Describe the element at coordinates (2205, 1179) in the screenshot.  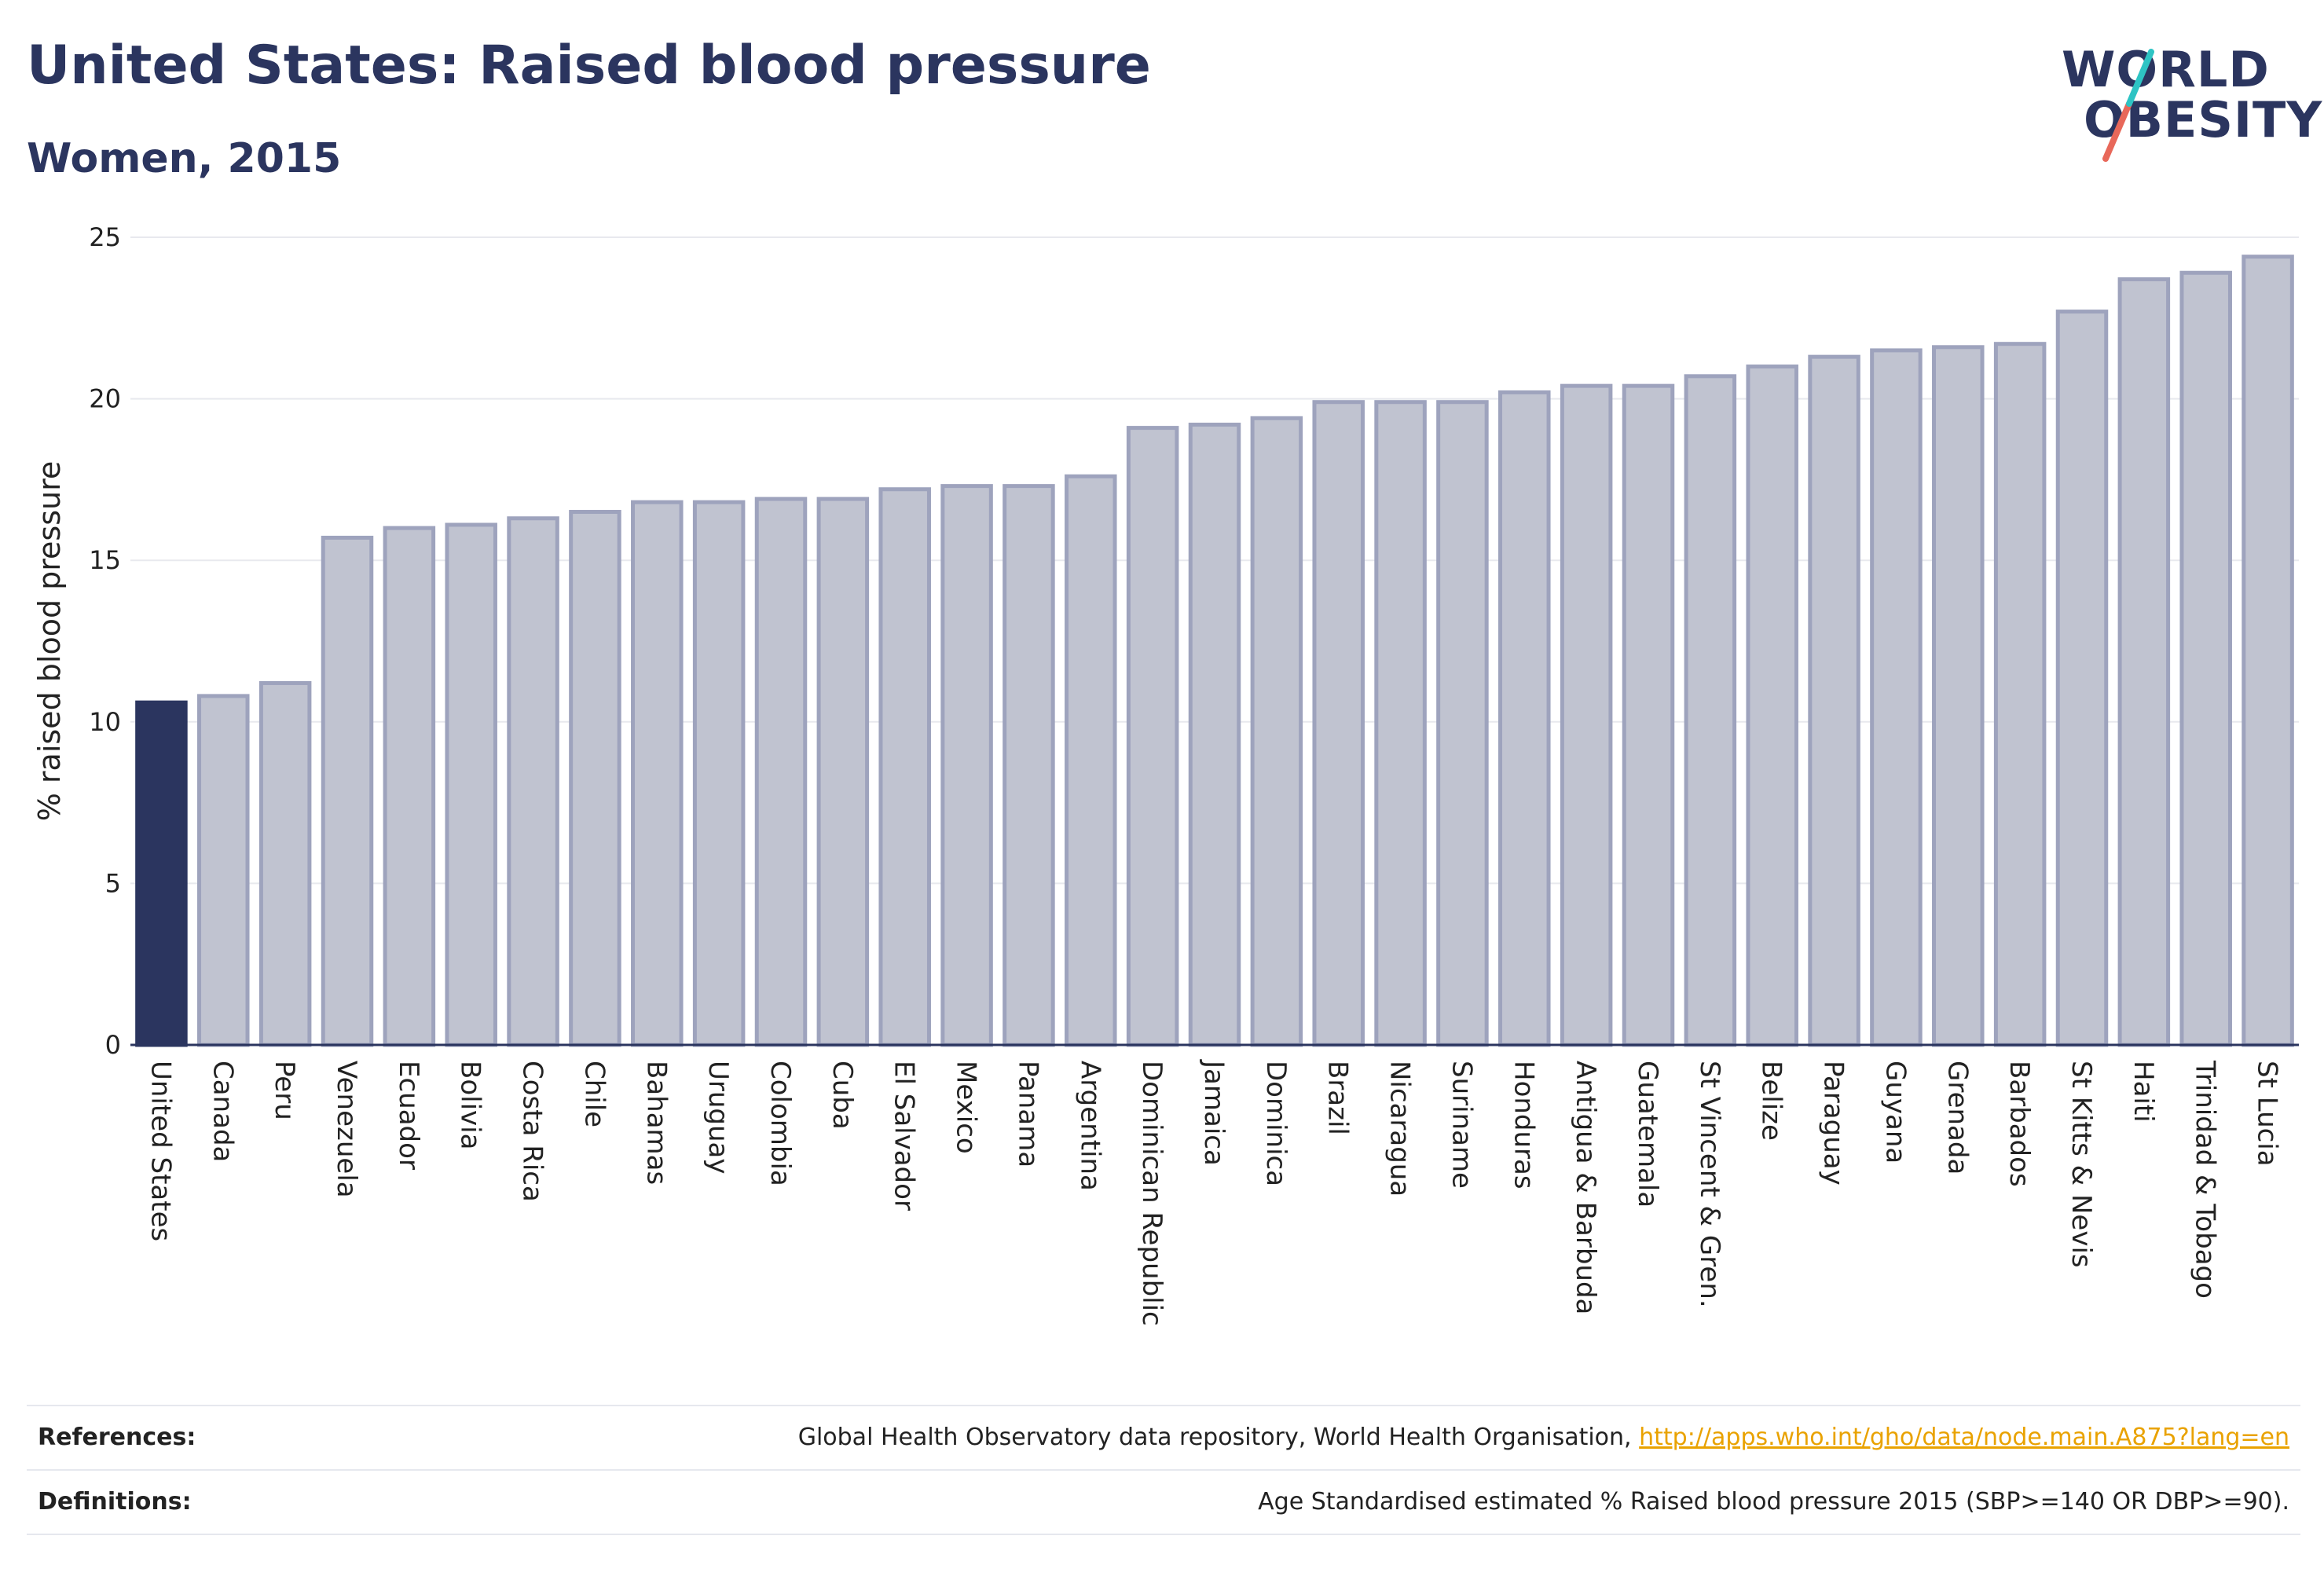
I see `x-tick-label: Trinidad & Tobago` at that location.